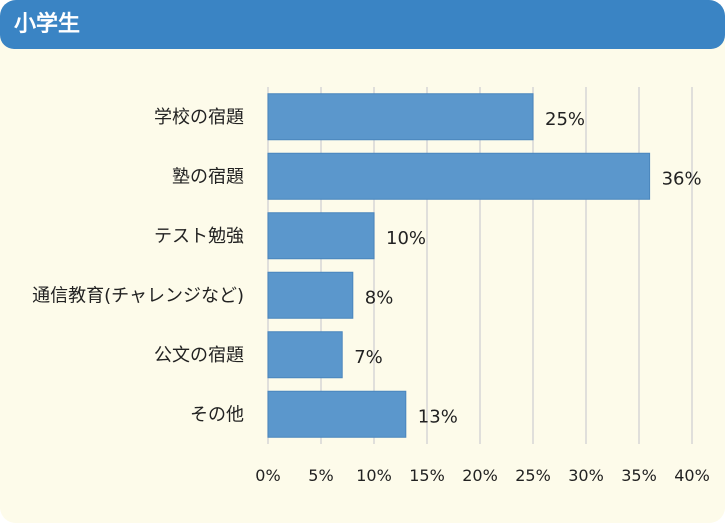 The height and width of the screenshot is (523, 725). Describe the element at coordinates (217, 414) in the screenshot. I see `category-label: その他` at that location.